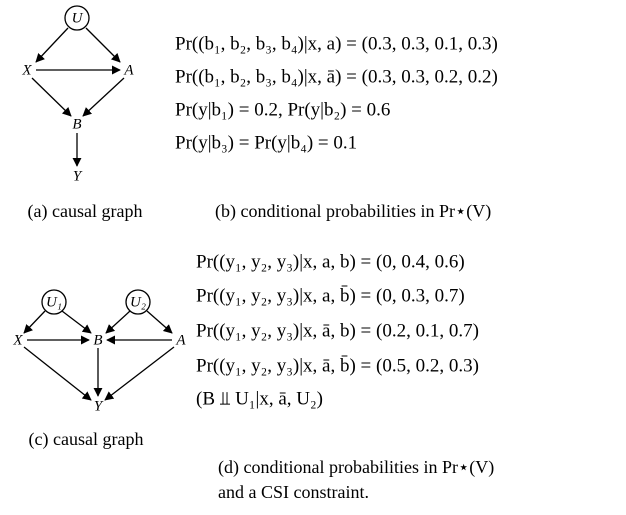 Image resolution: width=626 pixels, height=515 pixels. I want to click on equation: Pr(y|b₁) = 0.2, Pr(y|b₂) = 0.6, so click(282, 109).